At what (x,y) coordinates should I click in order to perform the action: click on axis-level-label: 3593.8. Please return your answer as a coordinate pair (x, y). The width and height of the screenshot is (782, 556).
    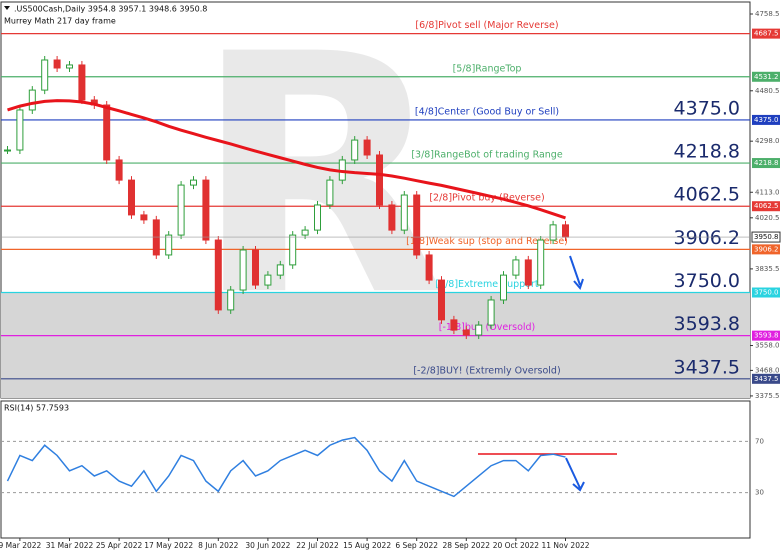
    Looking at the image, I should click on (766, 336).